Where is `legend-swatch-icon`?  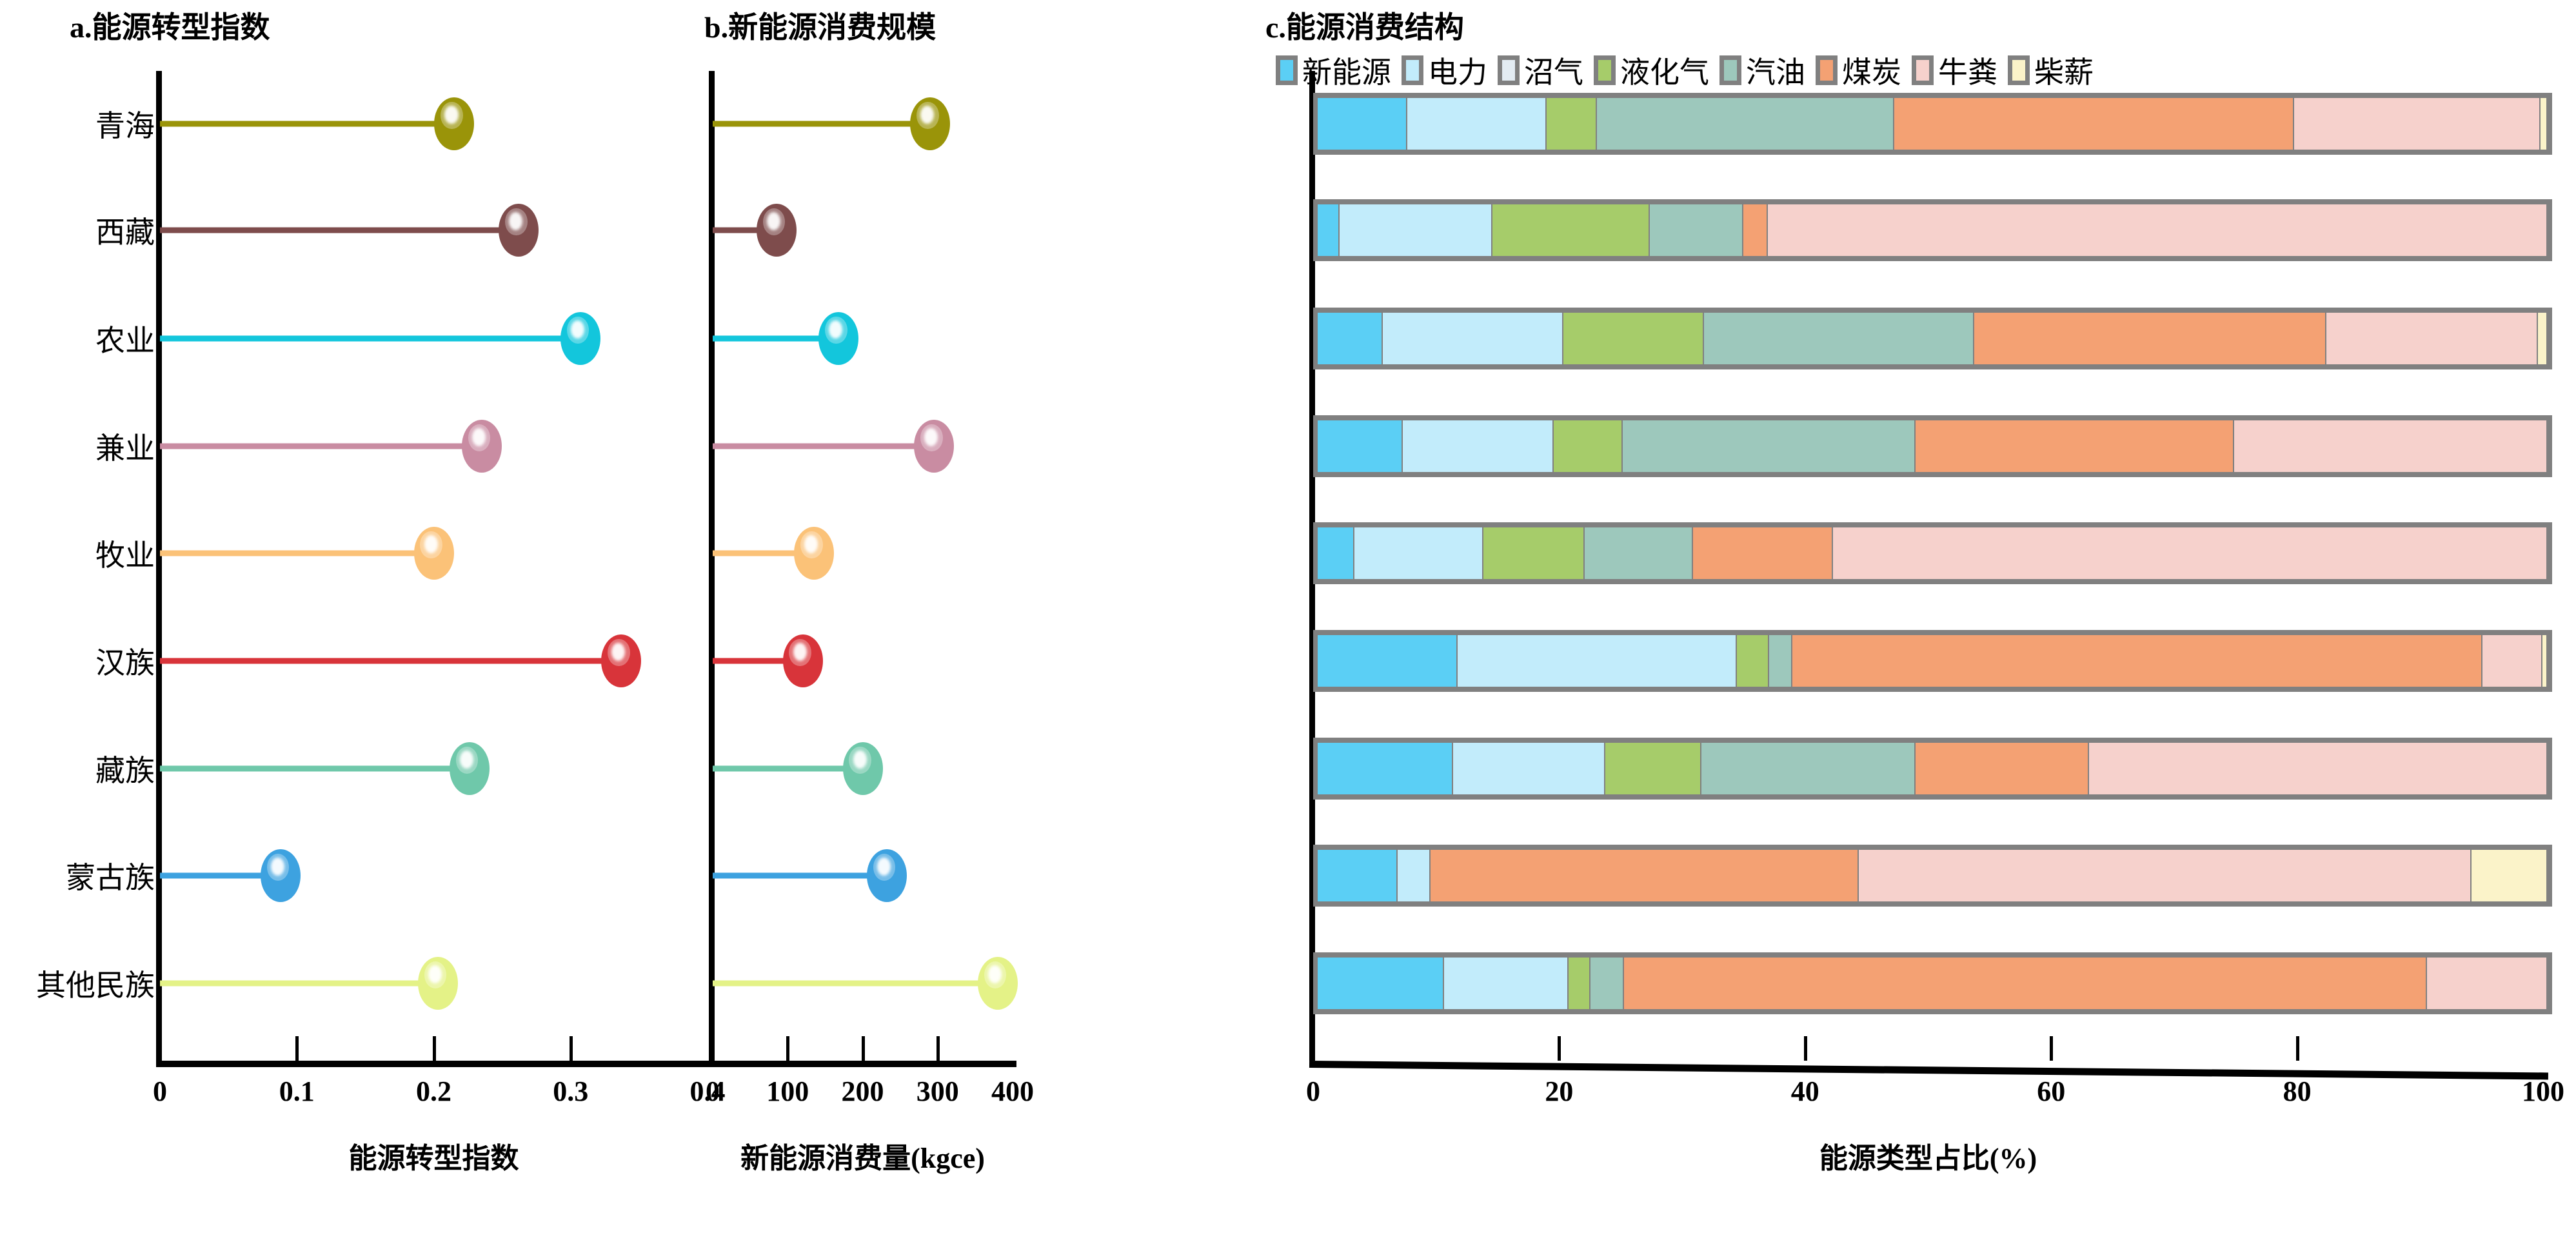 legend-swatch-icon is located at coordinates (1827, 70).